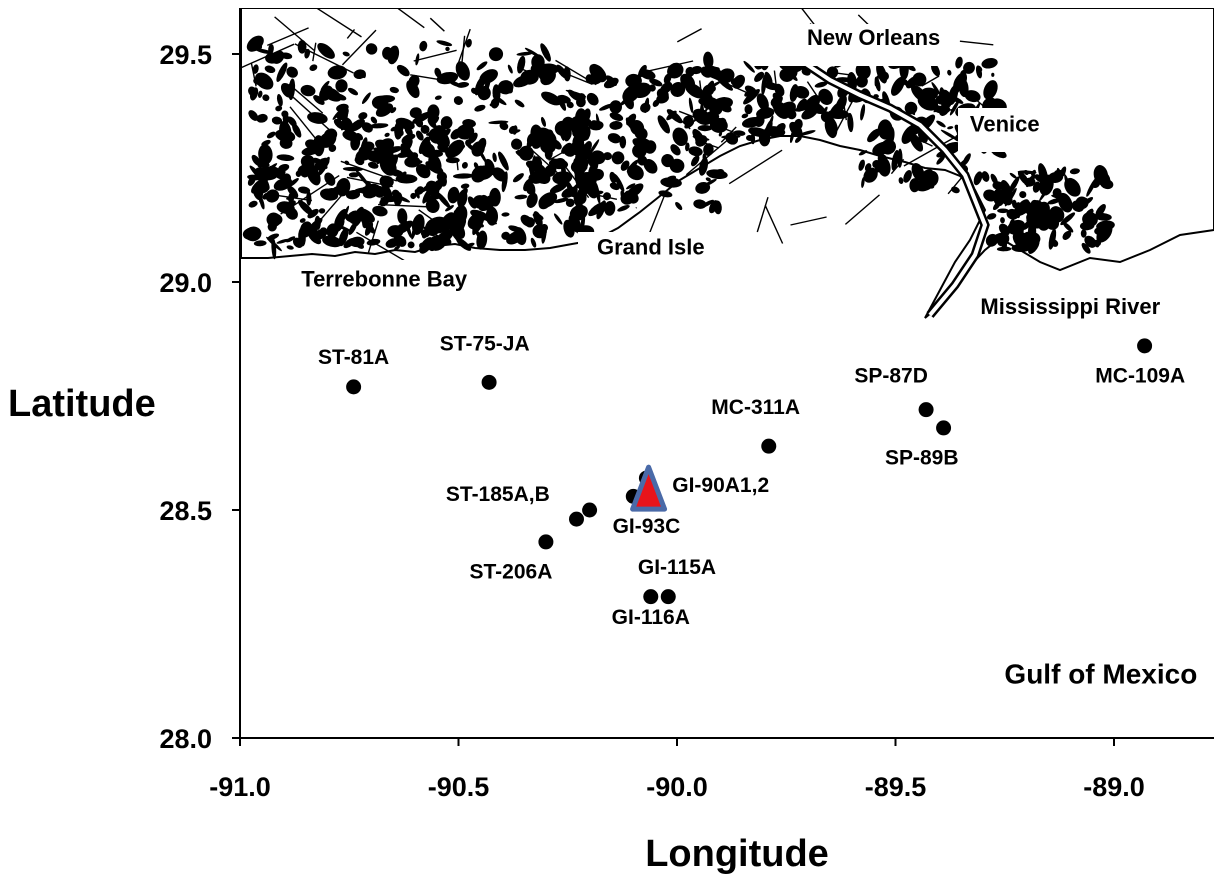  I want to click on y-tick-label: 29.5, so click(185, 55).